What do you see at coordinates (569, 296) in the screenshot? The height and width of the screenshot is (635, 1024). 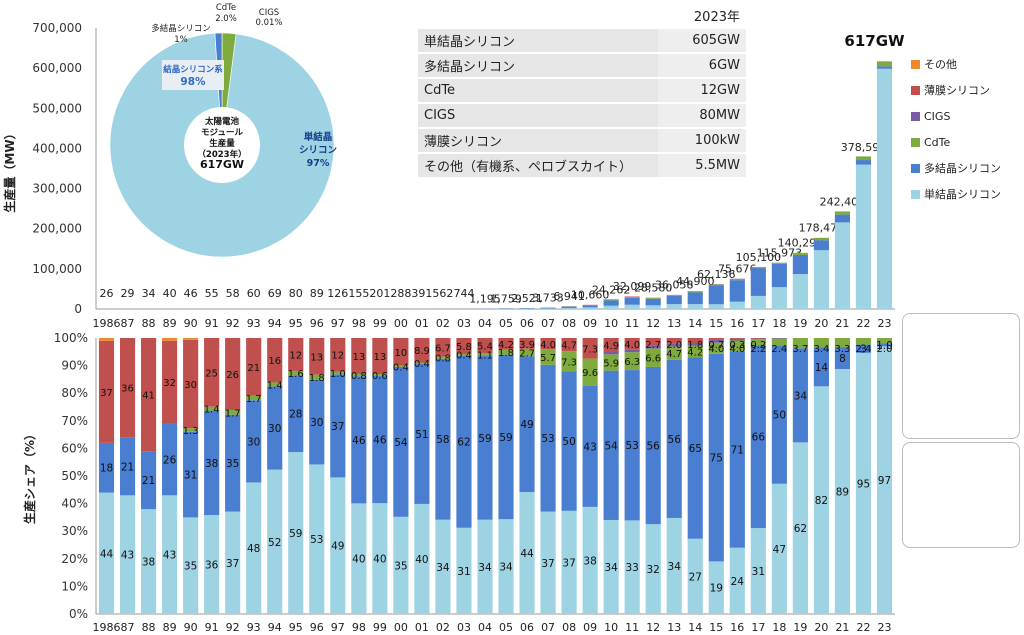 I see `top-total-label: 6,941` at bounding box center [569, 296].